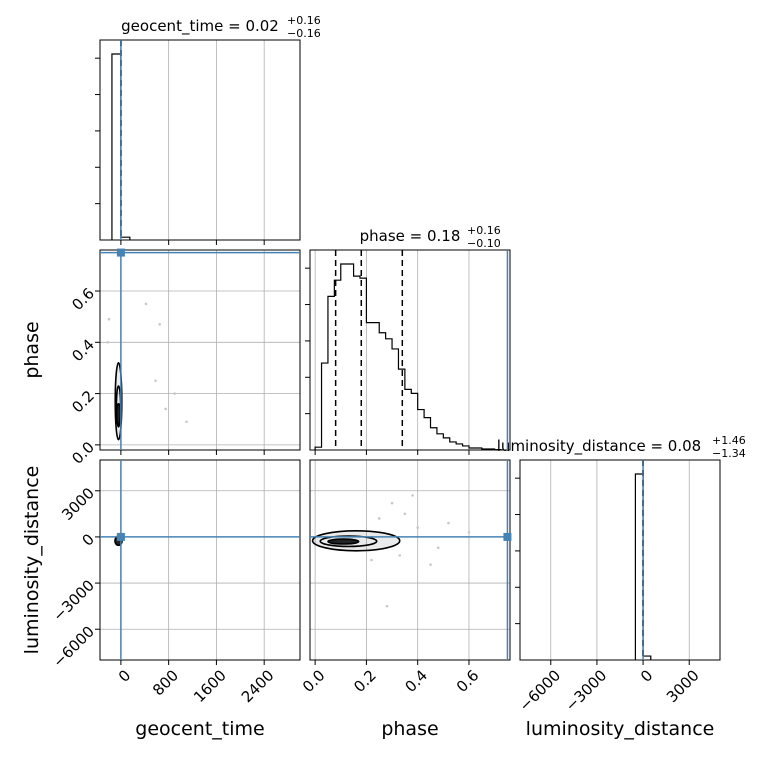 This screenshot has width=760, height=760. Describe the element at coordinates (124, 675) in the screenshot. I see `tick-label-geocent-time-0: 0` at that location.